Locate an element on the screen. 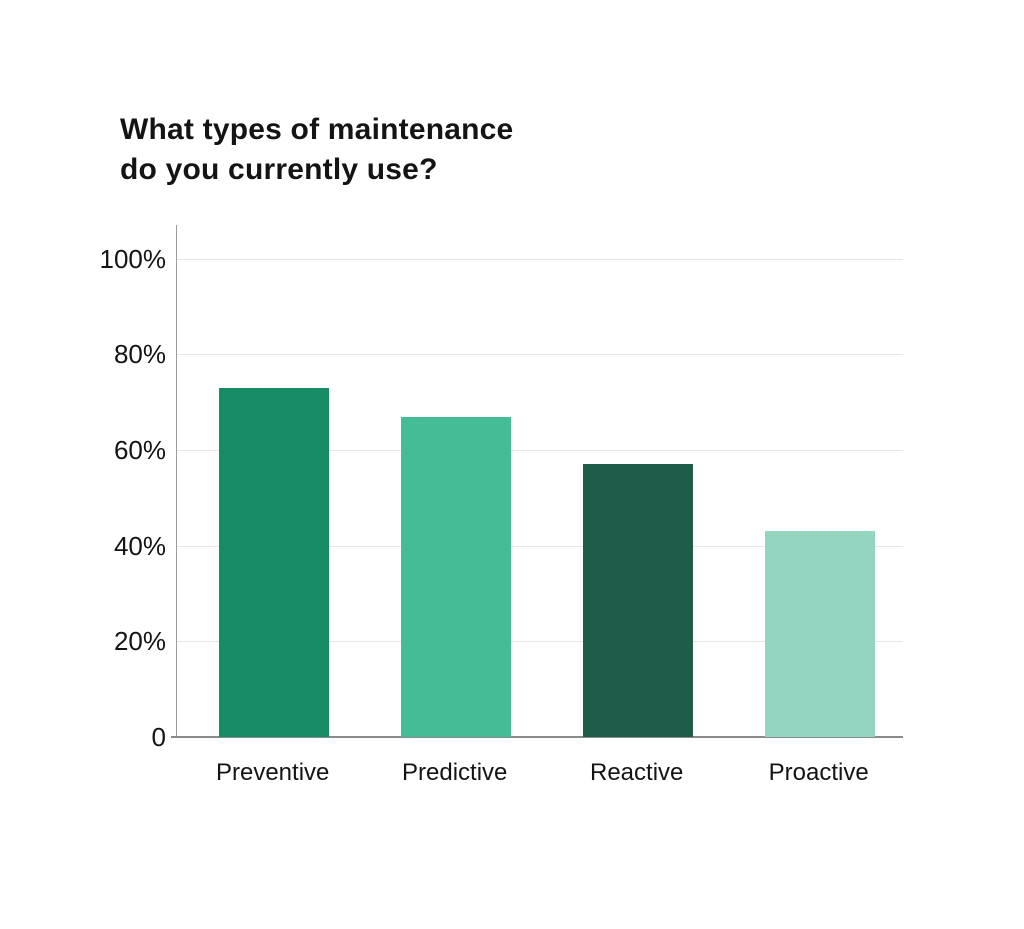 The height and width of the screenshot is (929, 1024). x-axis-line is located at coordinates (537, 737).